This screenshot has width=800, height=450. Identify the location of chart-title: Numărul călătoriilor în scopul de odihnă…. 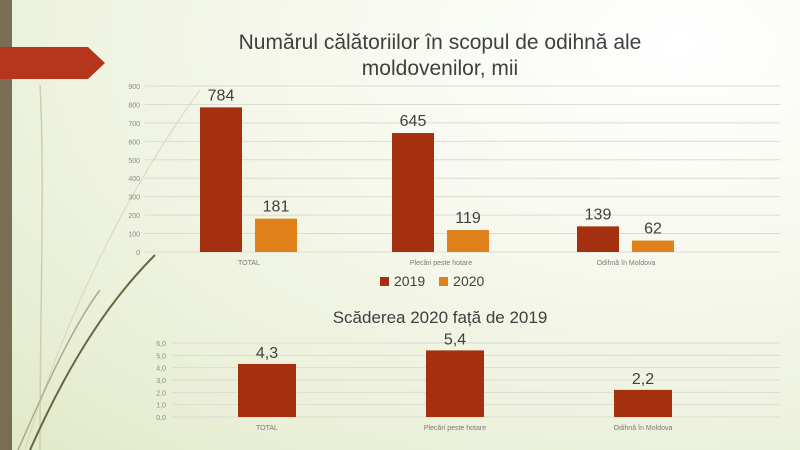
(440, 55).